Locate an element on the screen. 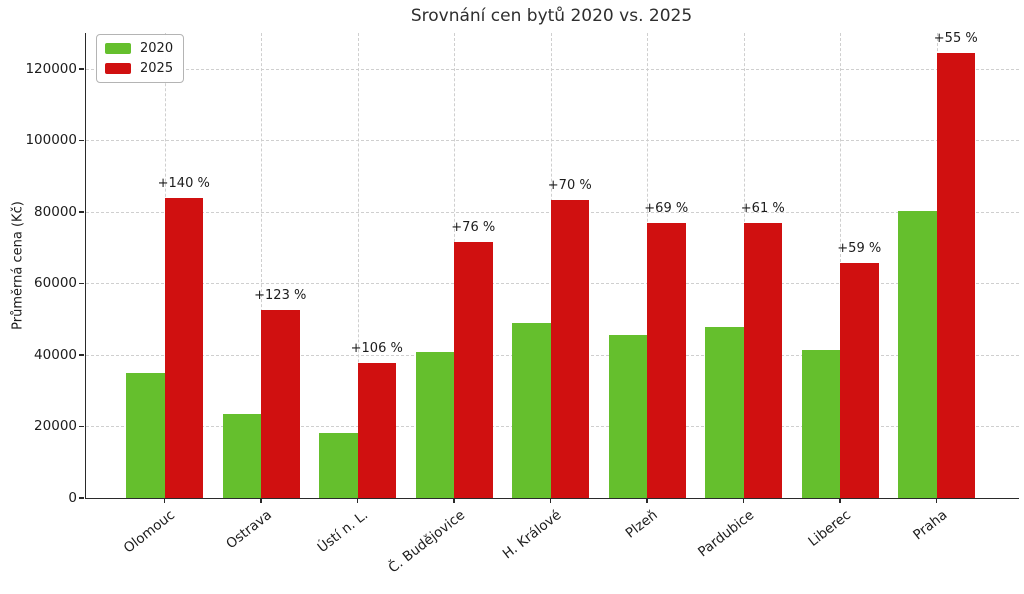 The width and height of the screenshot is (1024, 594). annotation: +123 % is located at coordinates (280, 295).